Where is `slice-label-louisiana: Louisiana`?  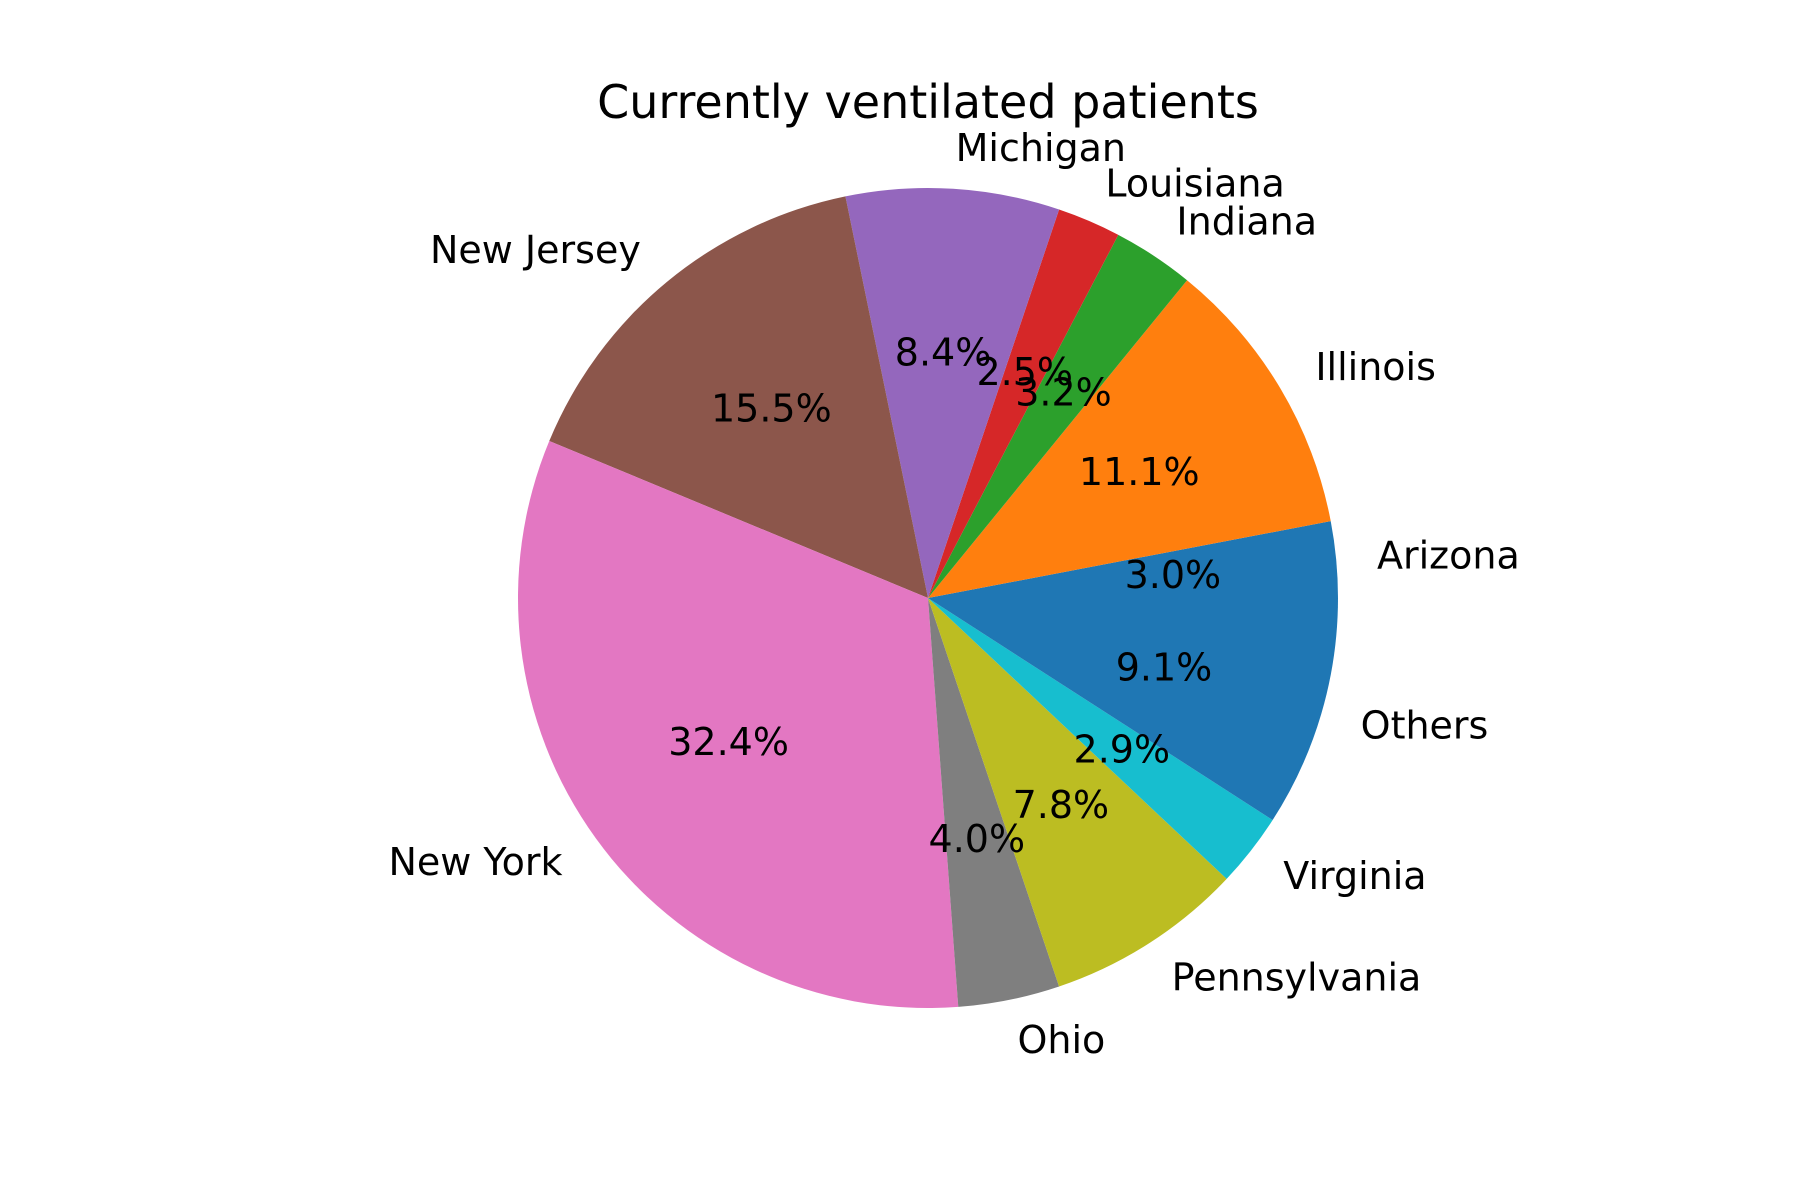
slice-label-louisiana: Louisiana is located at coordinates (1194, 183).